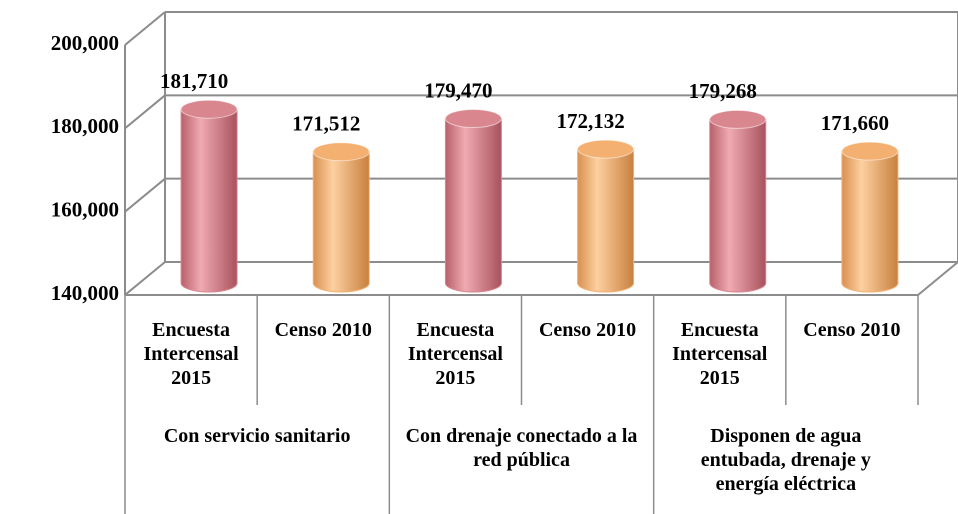 This screenshot has width=958, height=514. Describe the element at coordinates (326, 124) in the screenshot. I see `value-label: 171,512` at that location.